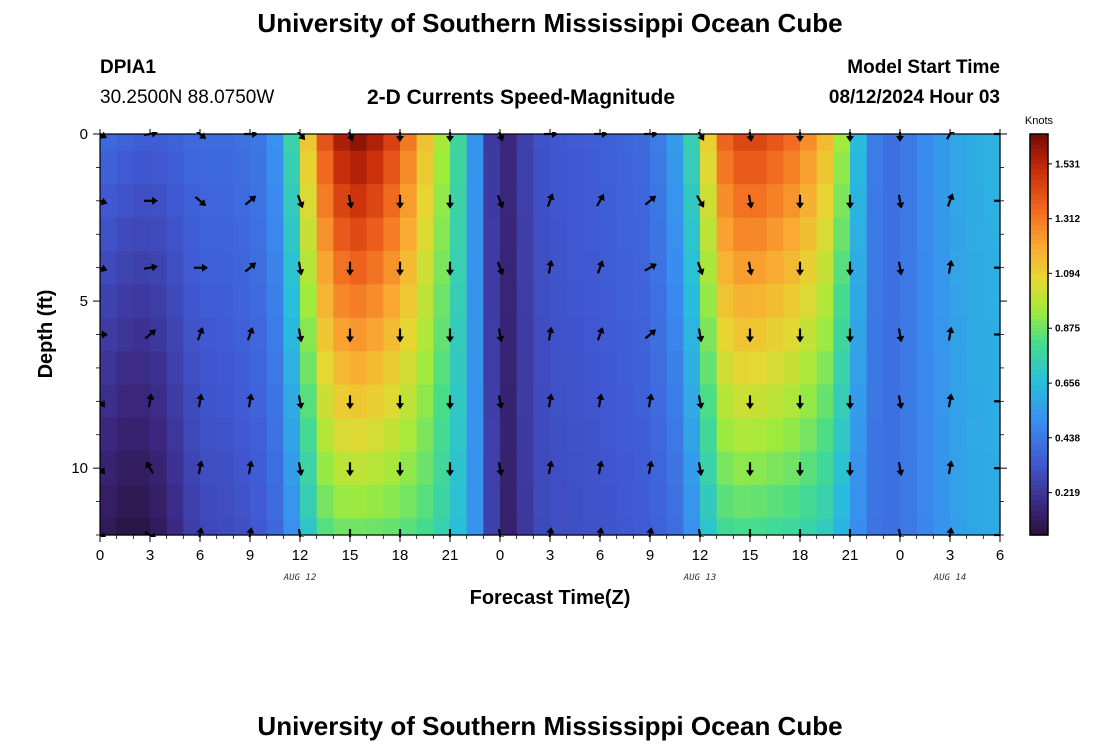  What do you see at coordinates (79, 468) in the screenshot?
I see `y-tick-label: 10` at bounding box center [79, 468].